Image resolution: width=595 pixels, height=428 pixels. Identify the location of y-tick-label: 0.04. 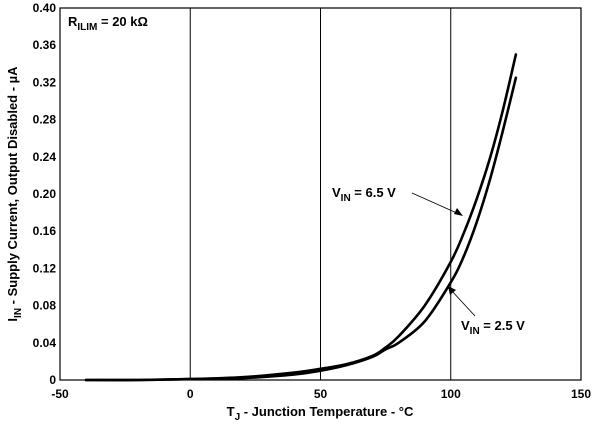
(45, 343).